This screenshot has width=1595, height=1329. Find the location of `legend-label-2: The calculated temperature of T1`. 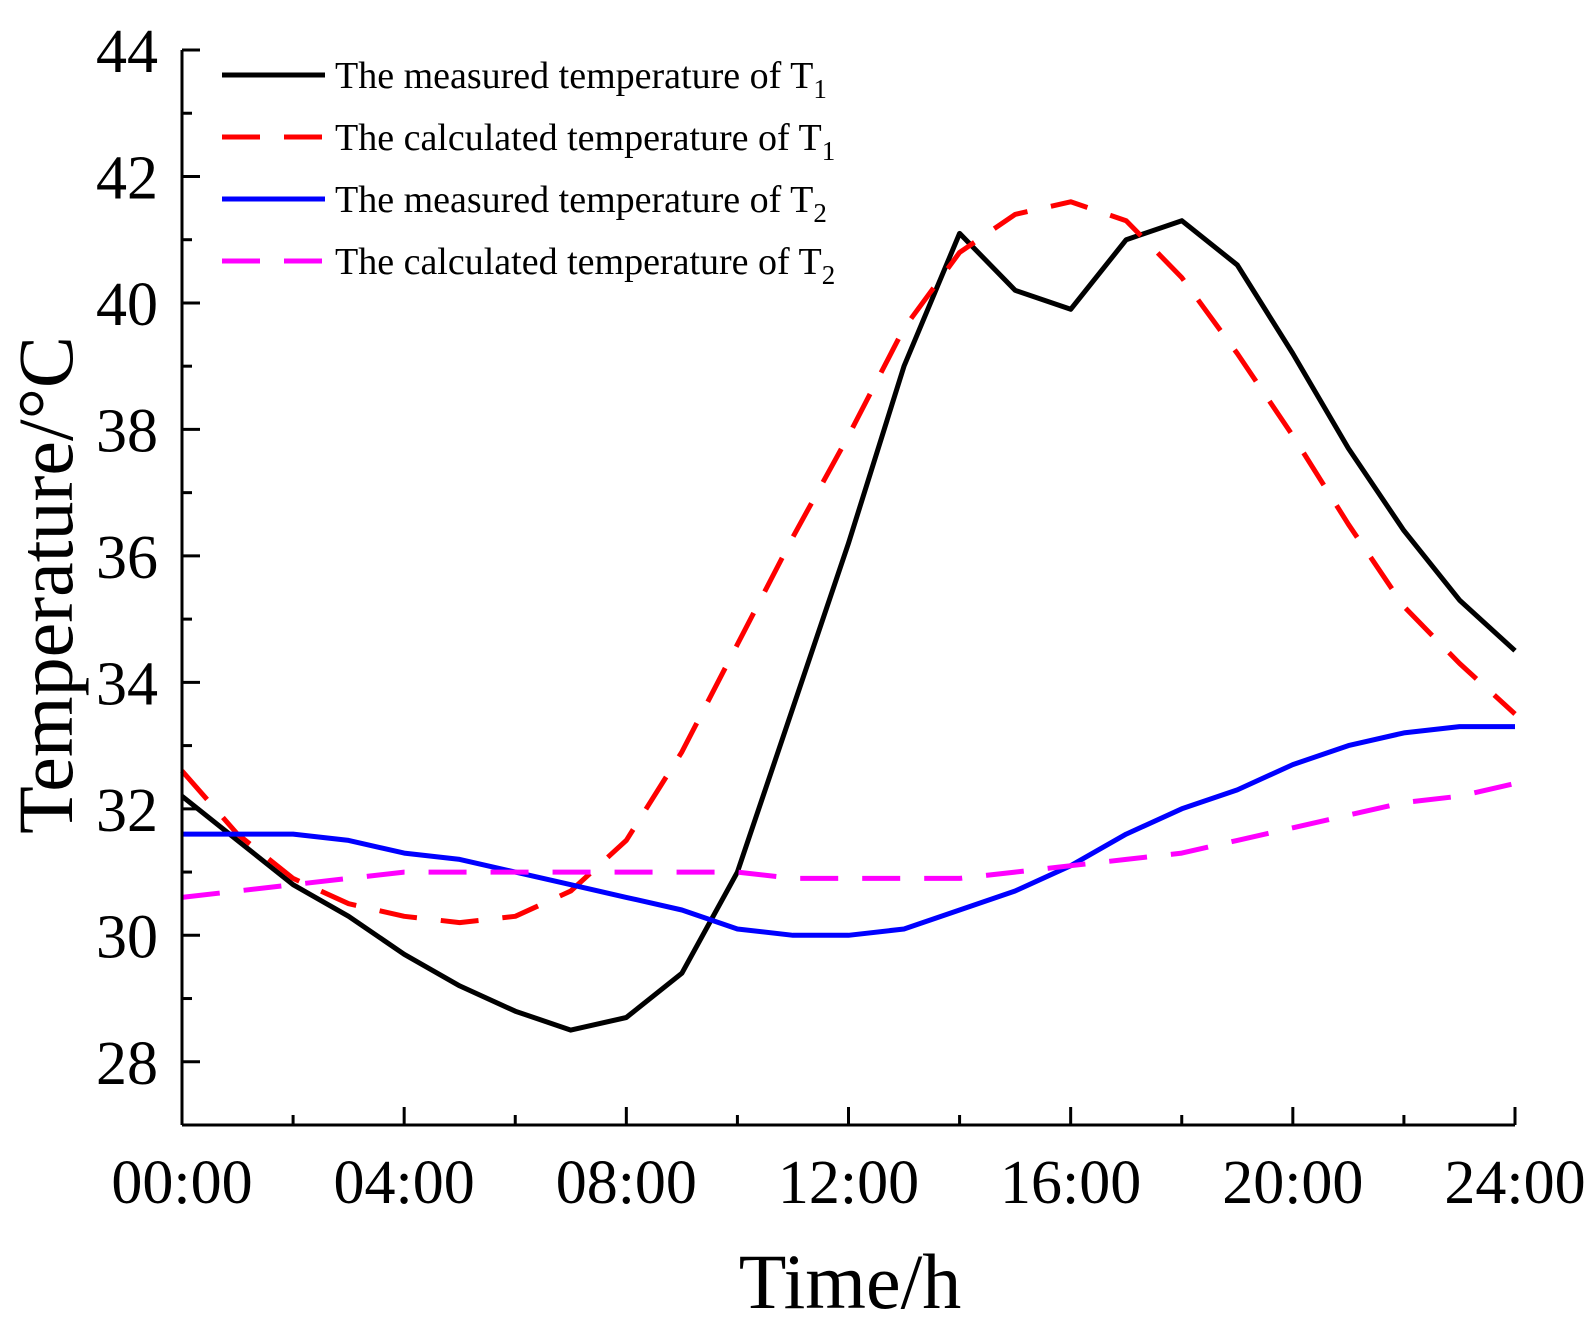

legend-label-2: The calculated temperature of T1 is located at coordinates (585, 141).